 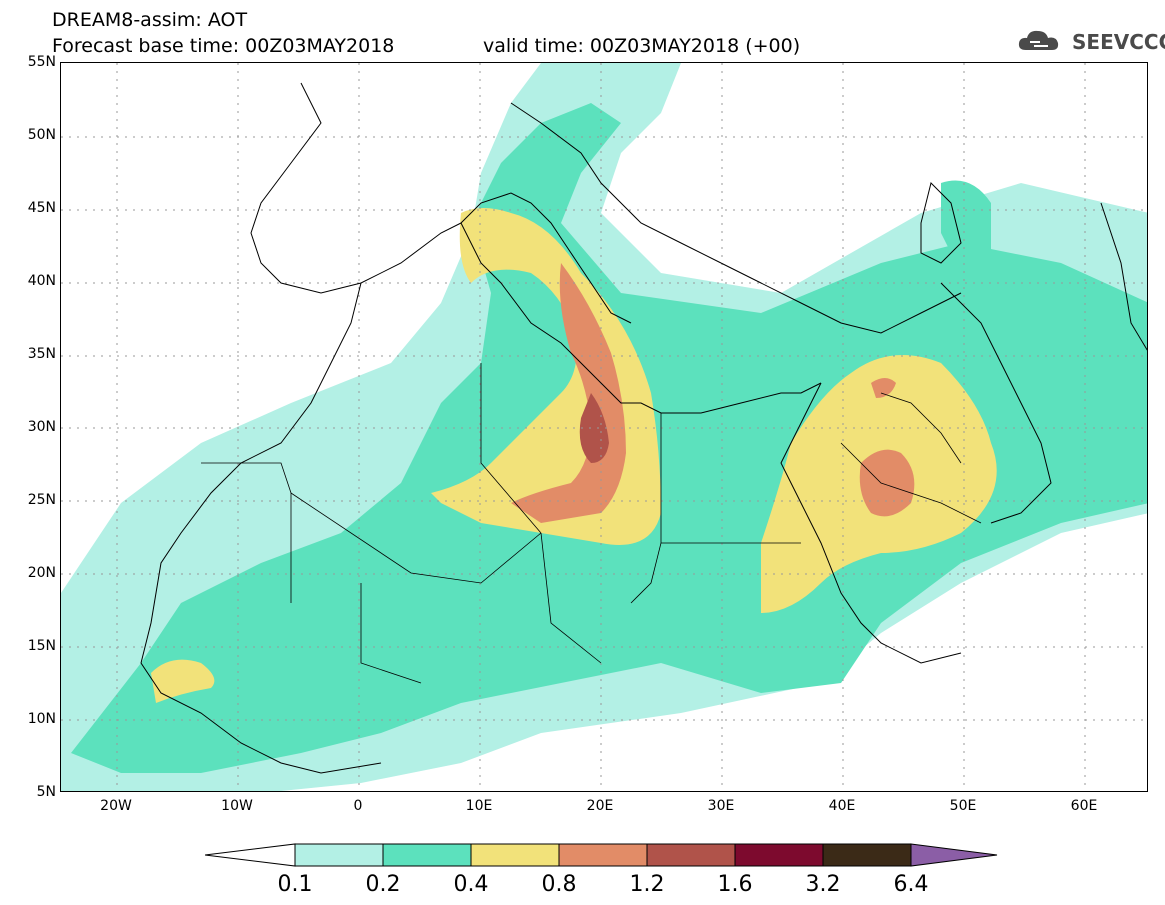 I want to click on lat-label-5n: 5N, so click(x=46, y=792).